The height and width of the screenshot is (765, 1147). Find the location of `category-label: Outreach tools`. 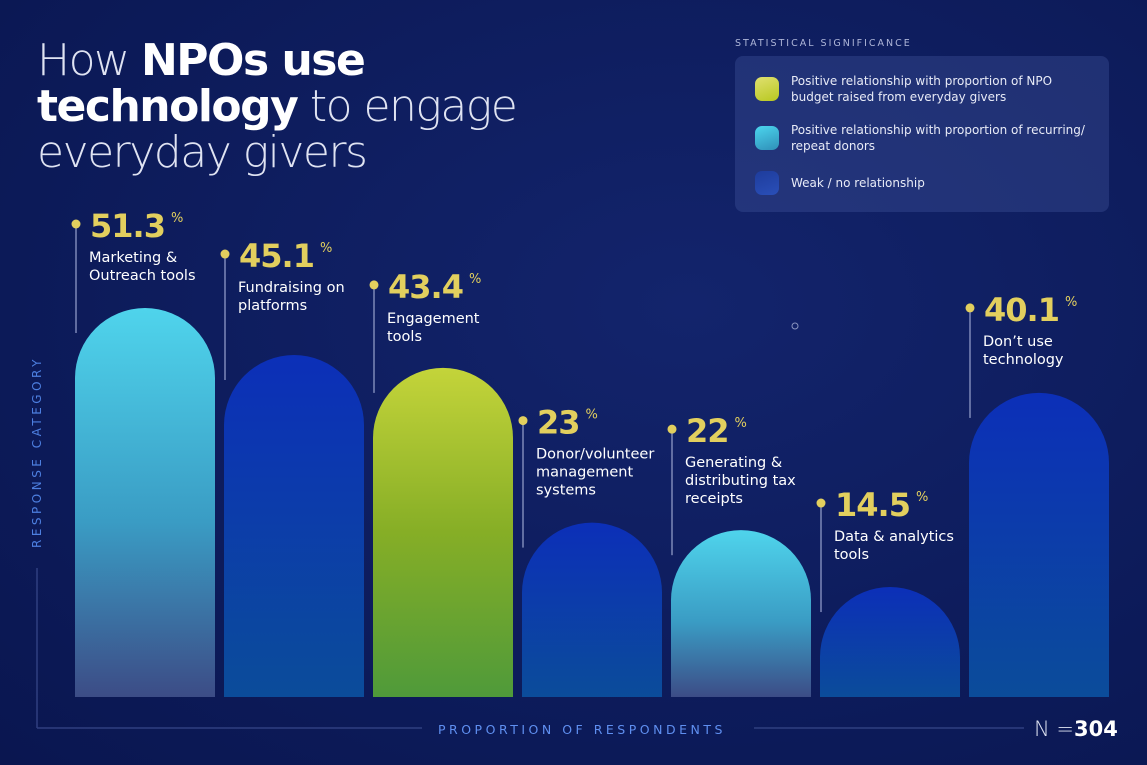

category-label: Outreach tools is located at coordinates (142, 276).